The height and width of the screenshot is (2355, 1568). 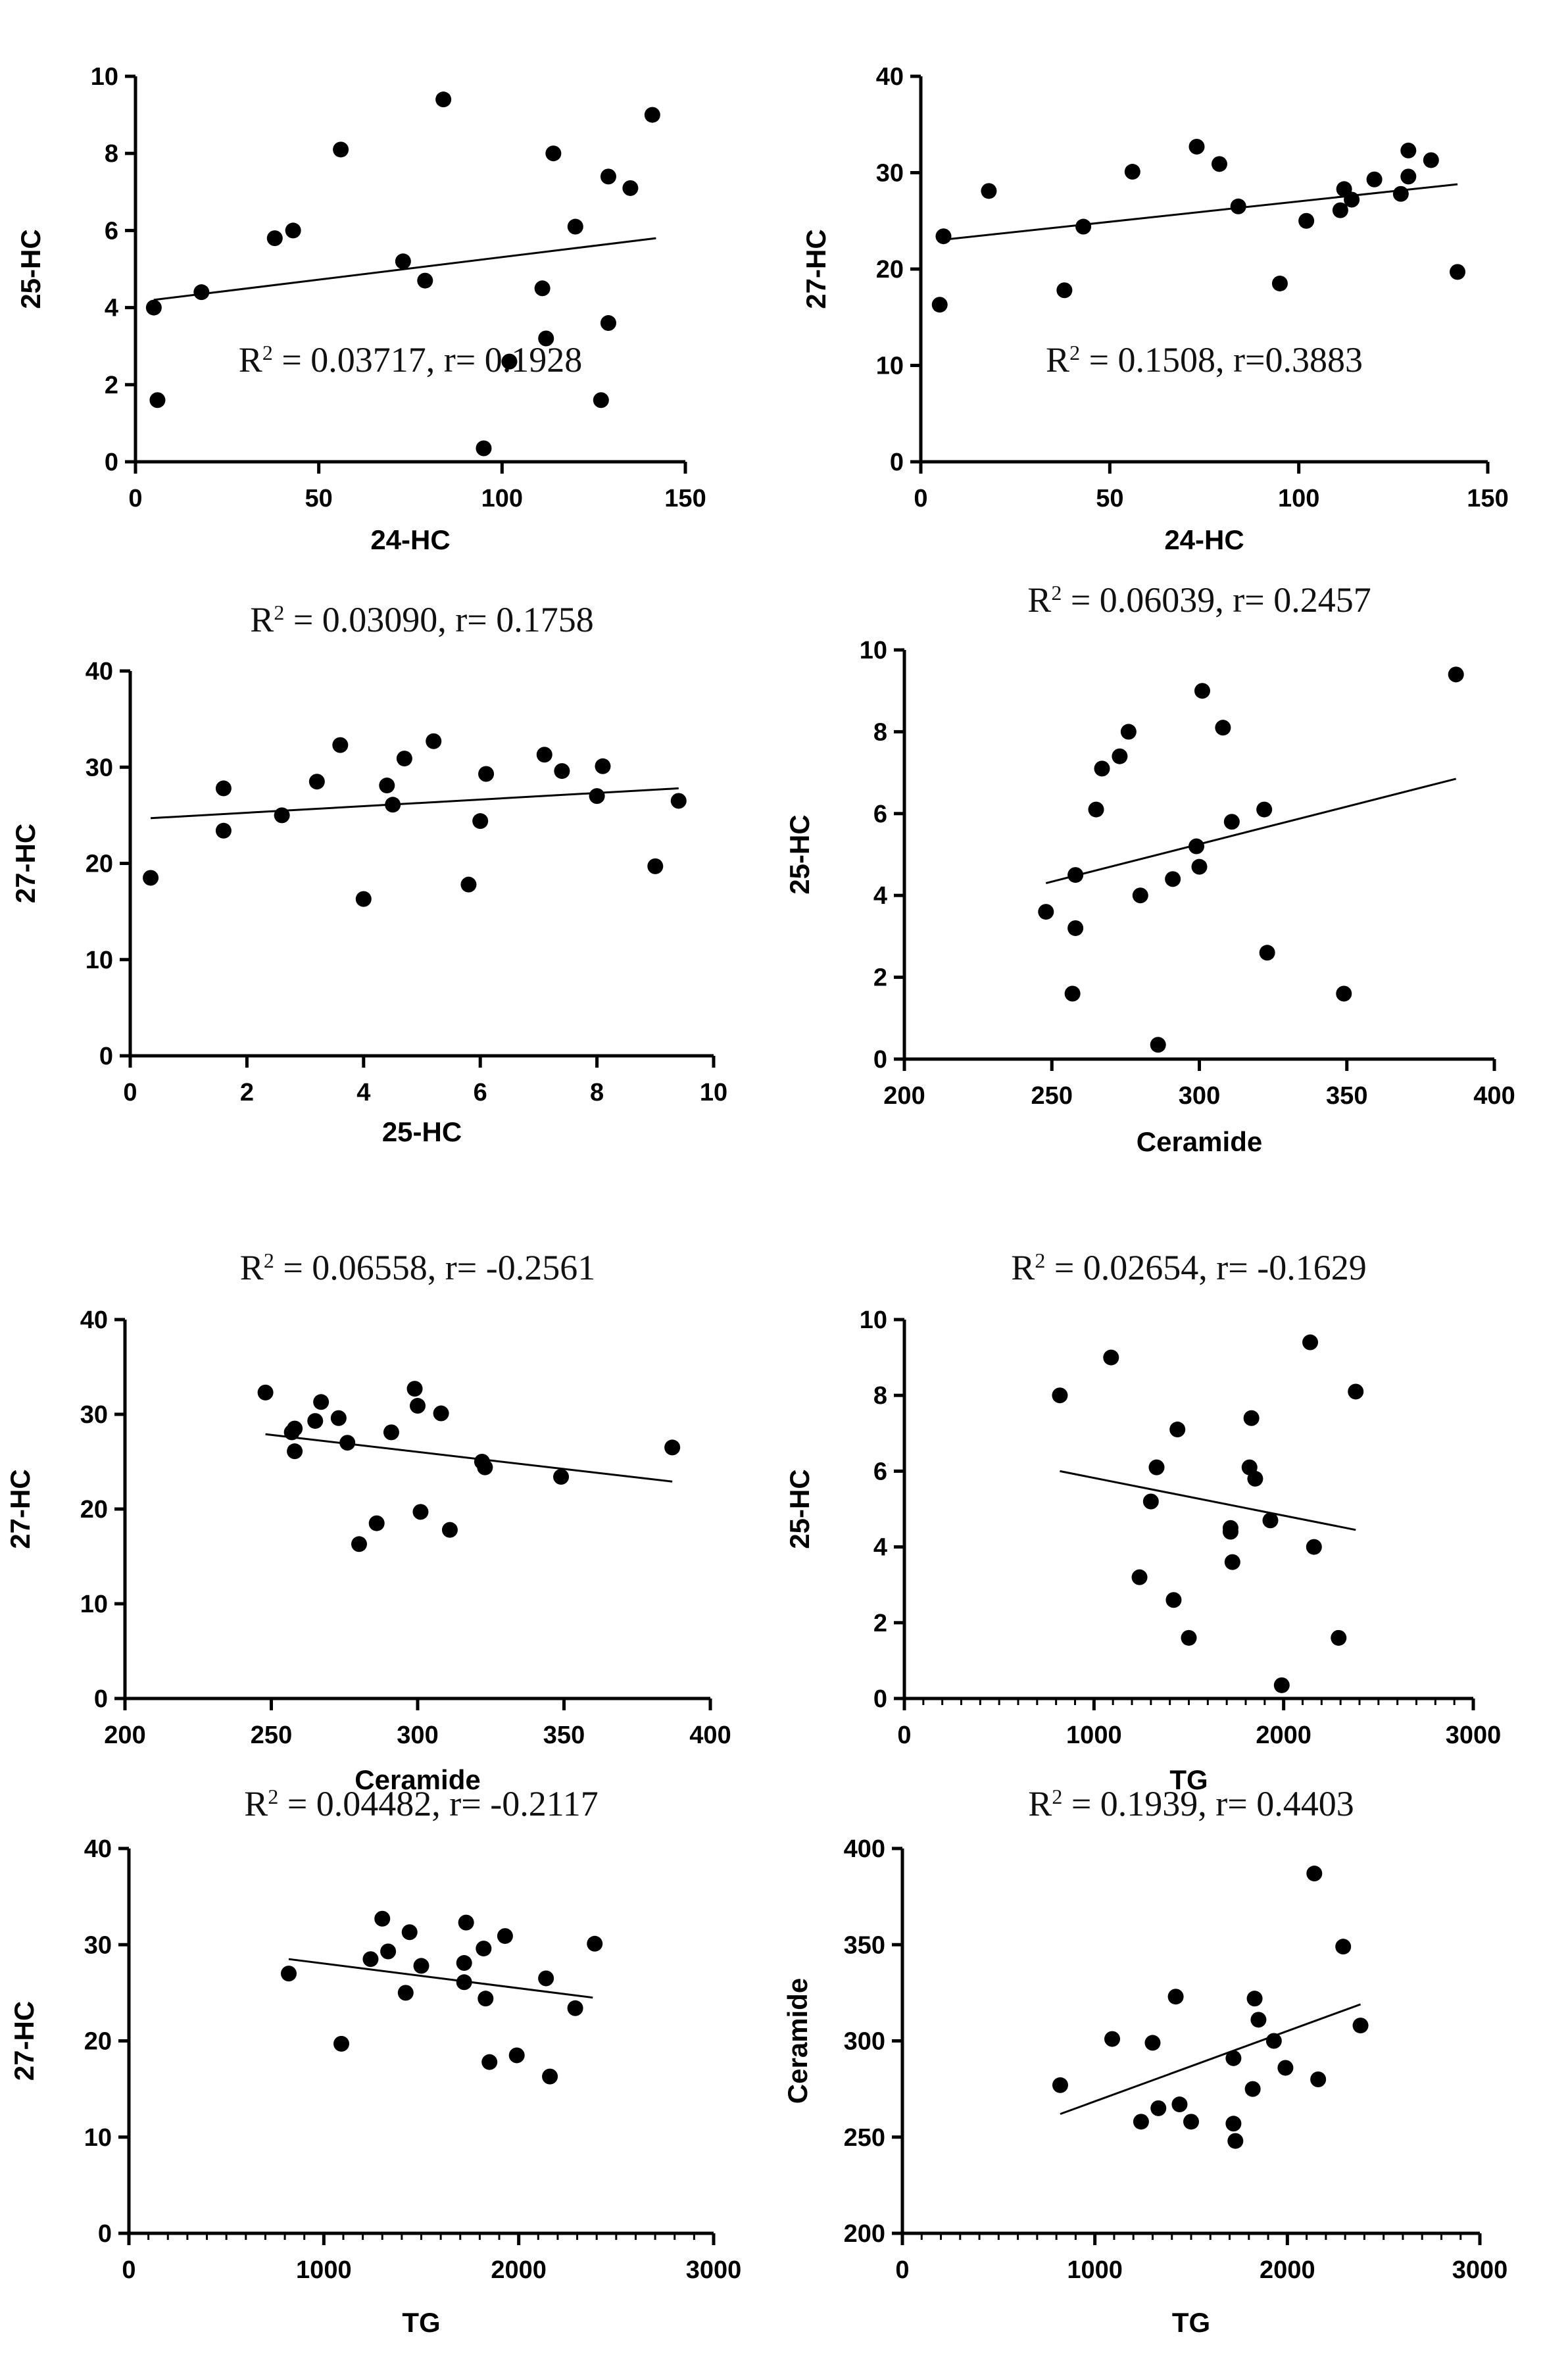 What do you see at coordinates (31, 269) in the screenshot?
I see `y-axis-label: 25-HC` at bounding box center [31, 269].